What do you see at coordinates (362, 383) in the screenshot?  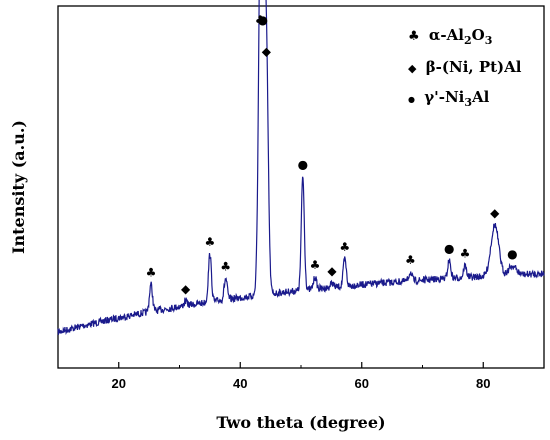 I see `x-tick-label-60: 60` at bounding box center [362, 383].